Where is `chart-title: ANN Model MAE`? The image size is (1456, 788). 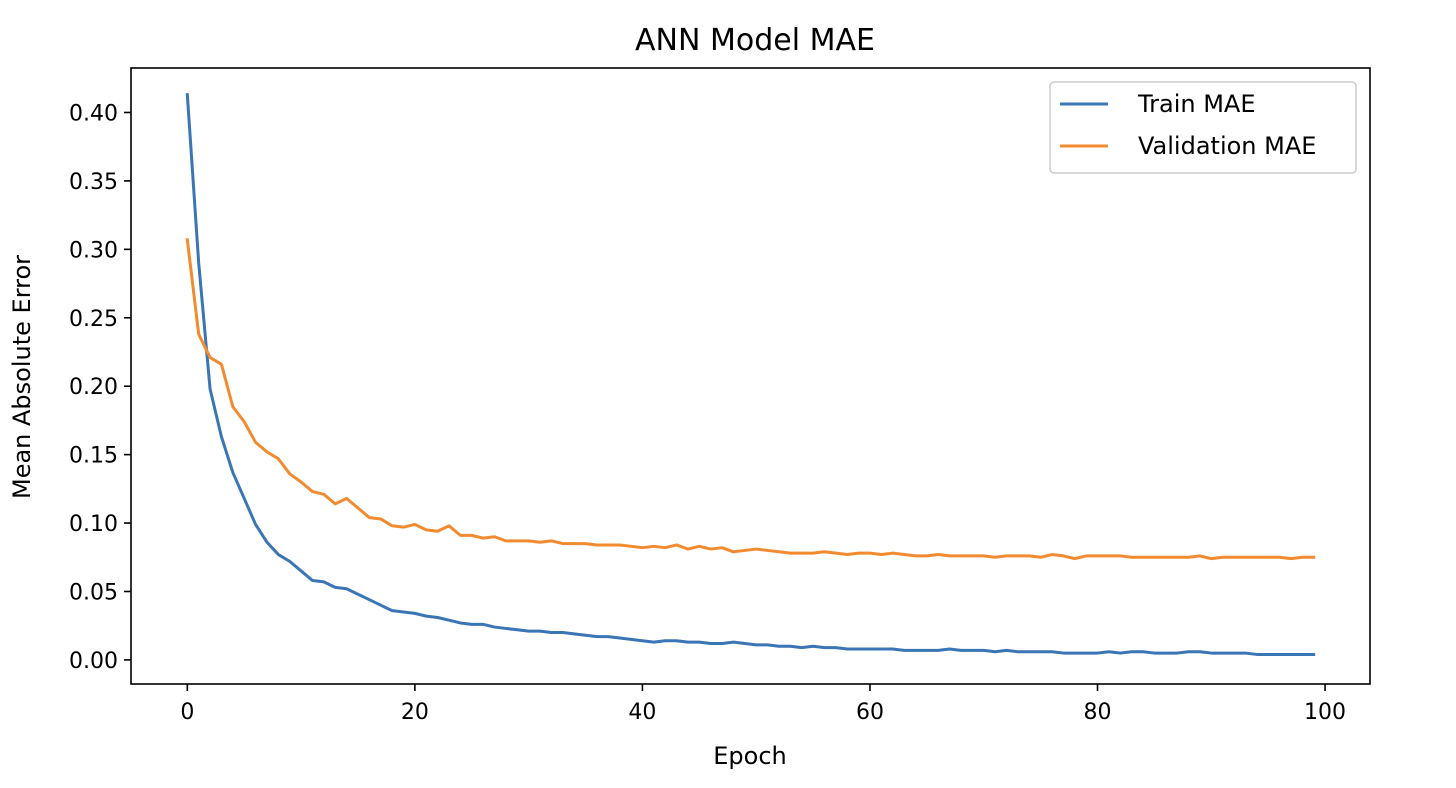 chart-title: ANN Model MAE is located at coordinates (755, 40).